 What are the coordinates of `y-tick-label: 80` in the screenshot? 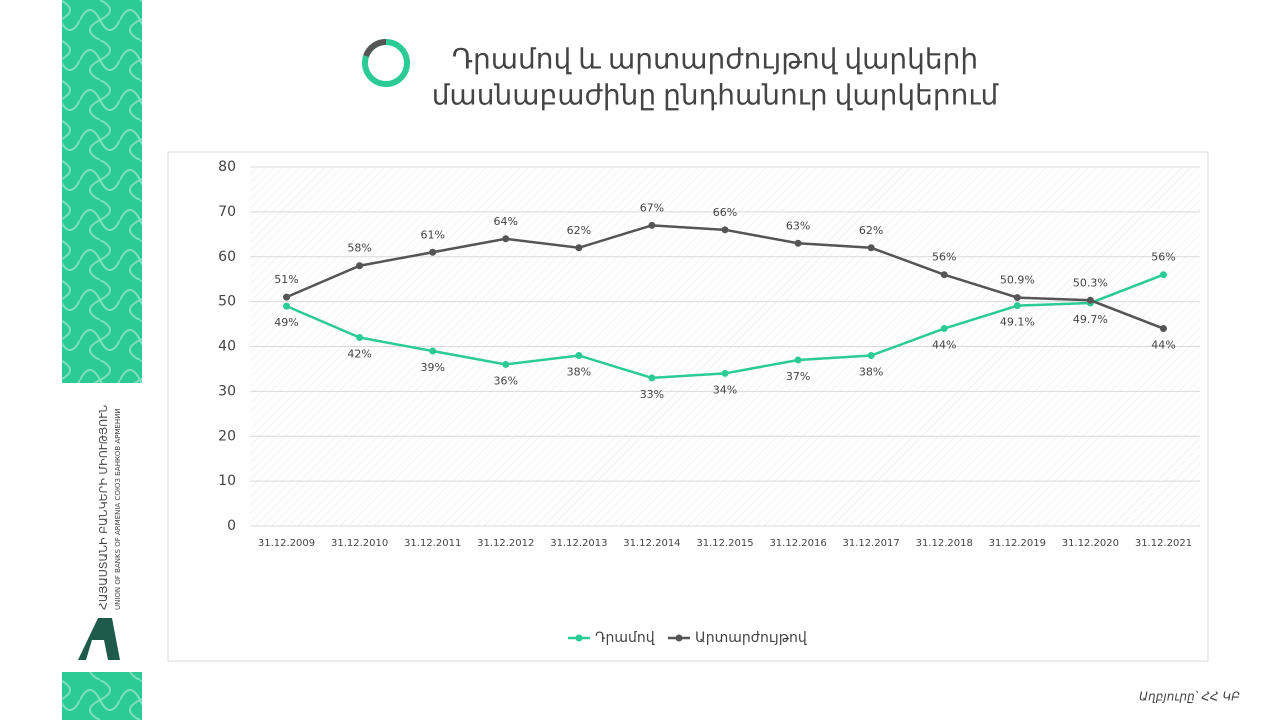 It's located at (227, 167).